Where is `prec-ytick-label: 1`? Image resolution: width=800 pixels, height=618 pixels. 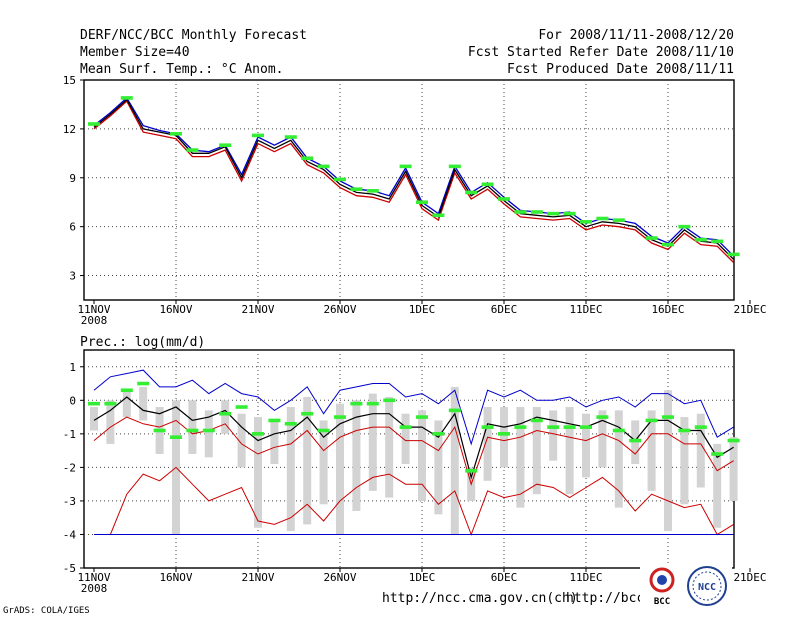
prec-ytick-label: 1 is located at coordinates (72, 367).